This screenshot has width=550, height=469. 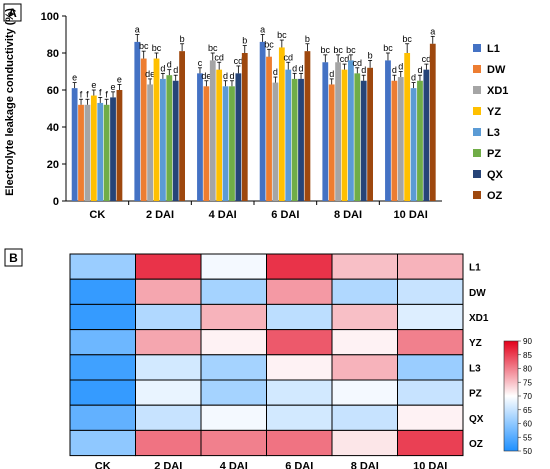 I want to click on x-tick-label: 6 DAI, so click(x=285, y=215).